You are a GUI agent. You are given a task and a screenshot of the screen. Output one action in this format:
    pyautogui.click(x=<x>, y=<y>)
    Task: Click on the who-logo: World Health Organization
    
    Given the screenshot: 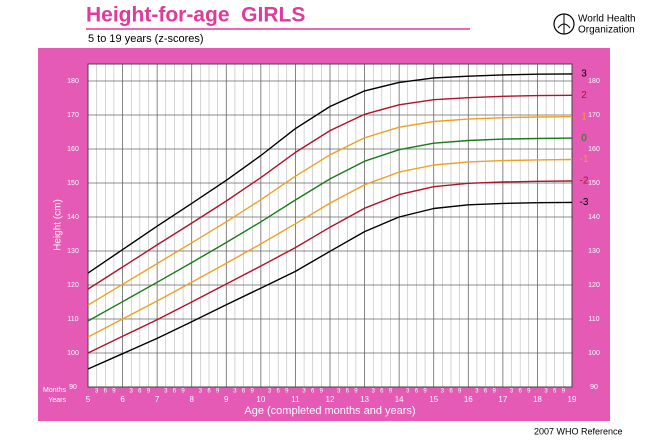 What is the action you would take?
    pyautogui.click(x=594, y=24)
    